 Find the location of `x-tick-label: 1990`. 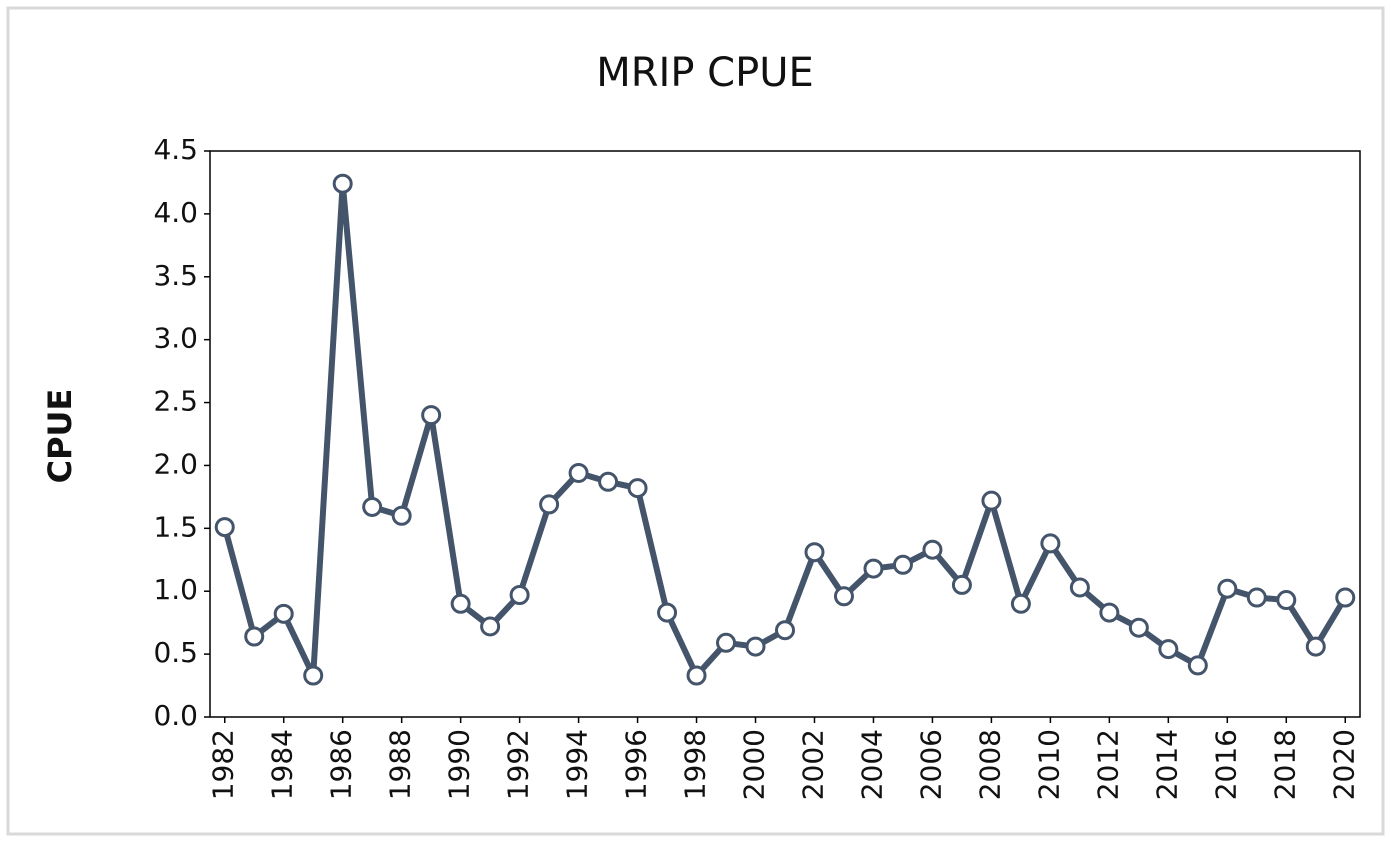

x-tick-label: 1990 is located at coordinates (459, 764).